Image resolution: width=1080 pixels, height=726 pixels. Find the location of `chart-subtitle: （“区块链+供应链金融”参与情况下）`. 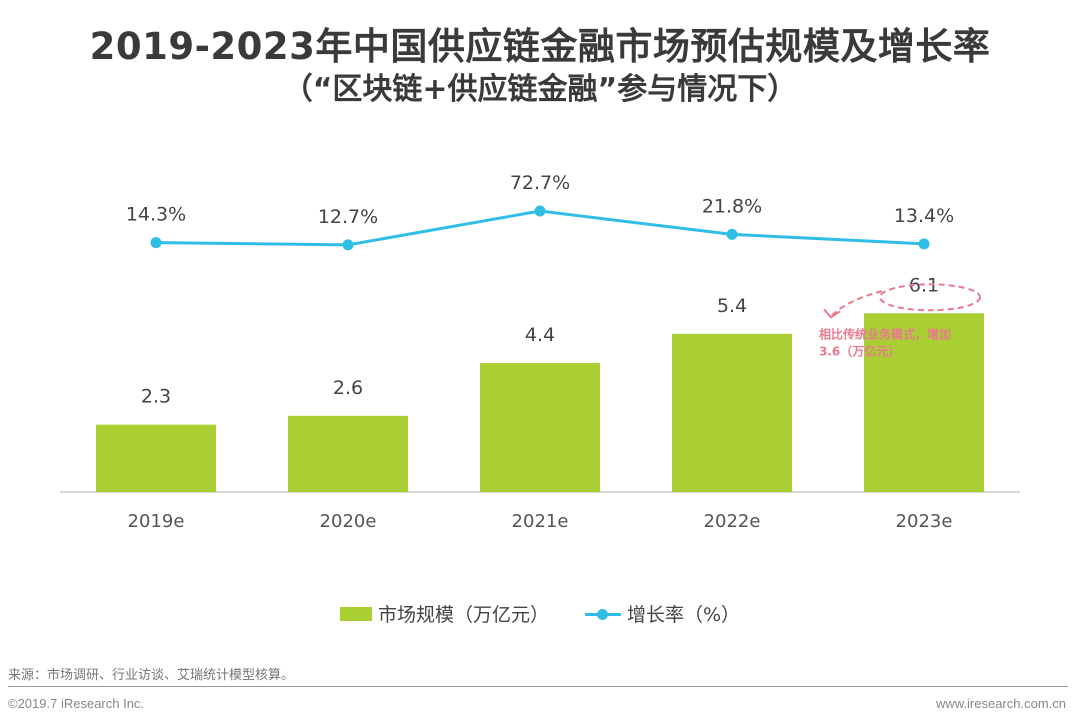

chart-subtitle: （“区块链+供应链金融”参与情况下） is located at coordinates (540, 89).